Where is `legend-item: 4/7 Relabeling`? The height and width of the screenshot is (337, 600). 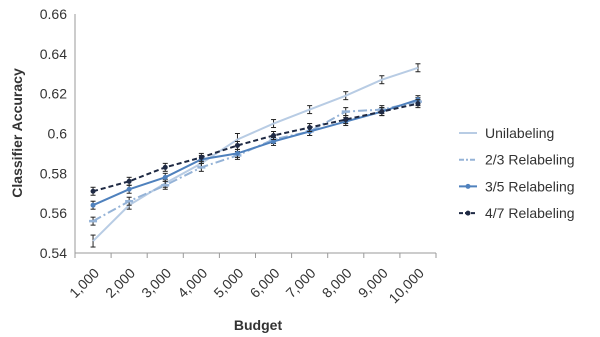
legend-item: 4/7 Relabeling is located at coordinates (517, 213).